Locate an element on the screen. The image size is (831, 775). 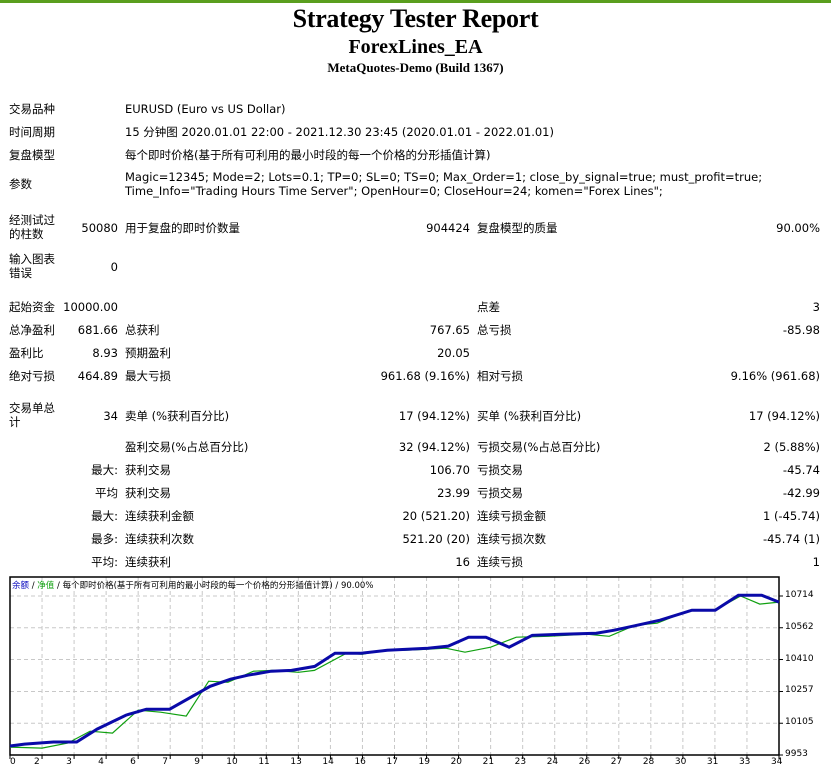
net-profit-value: 681.66 is located at coordinates (97, 330).